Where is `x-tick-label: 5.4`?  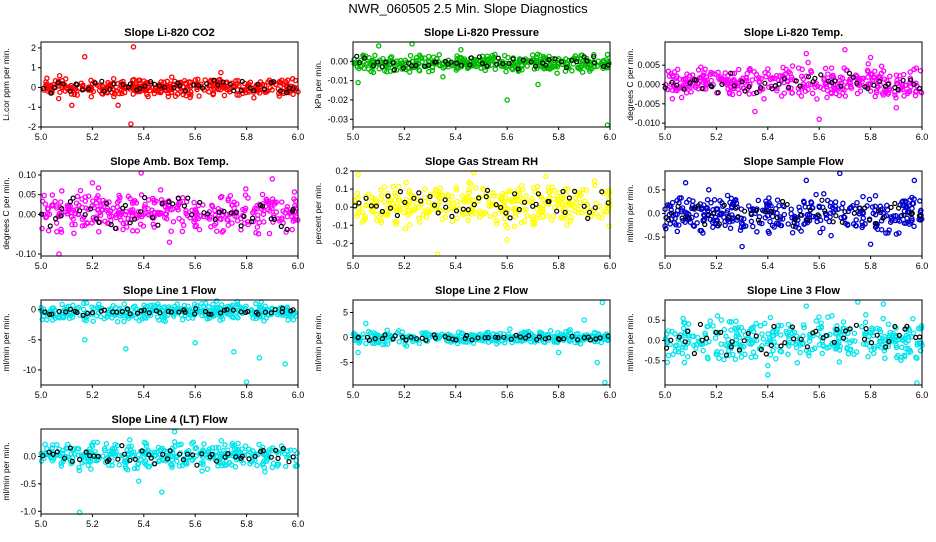 x-tick-label: 5.4 is located at coordinates (456, 266).